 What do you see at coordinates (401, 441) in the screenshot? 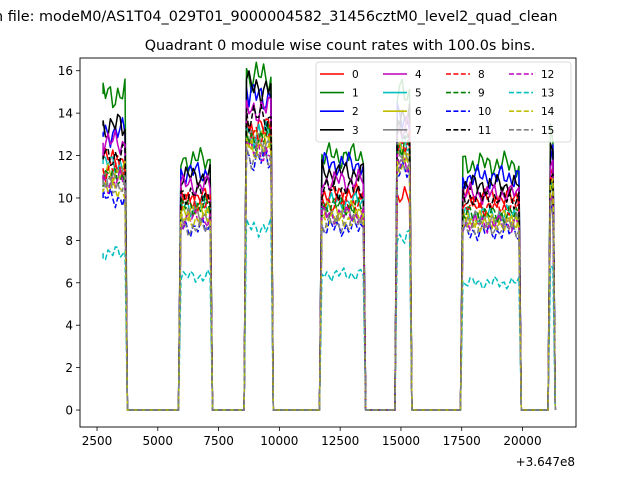
I see `x-tick-label: 15000` at bounding box center [401, 441].